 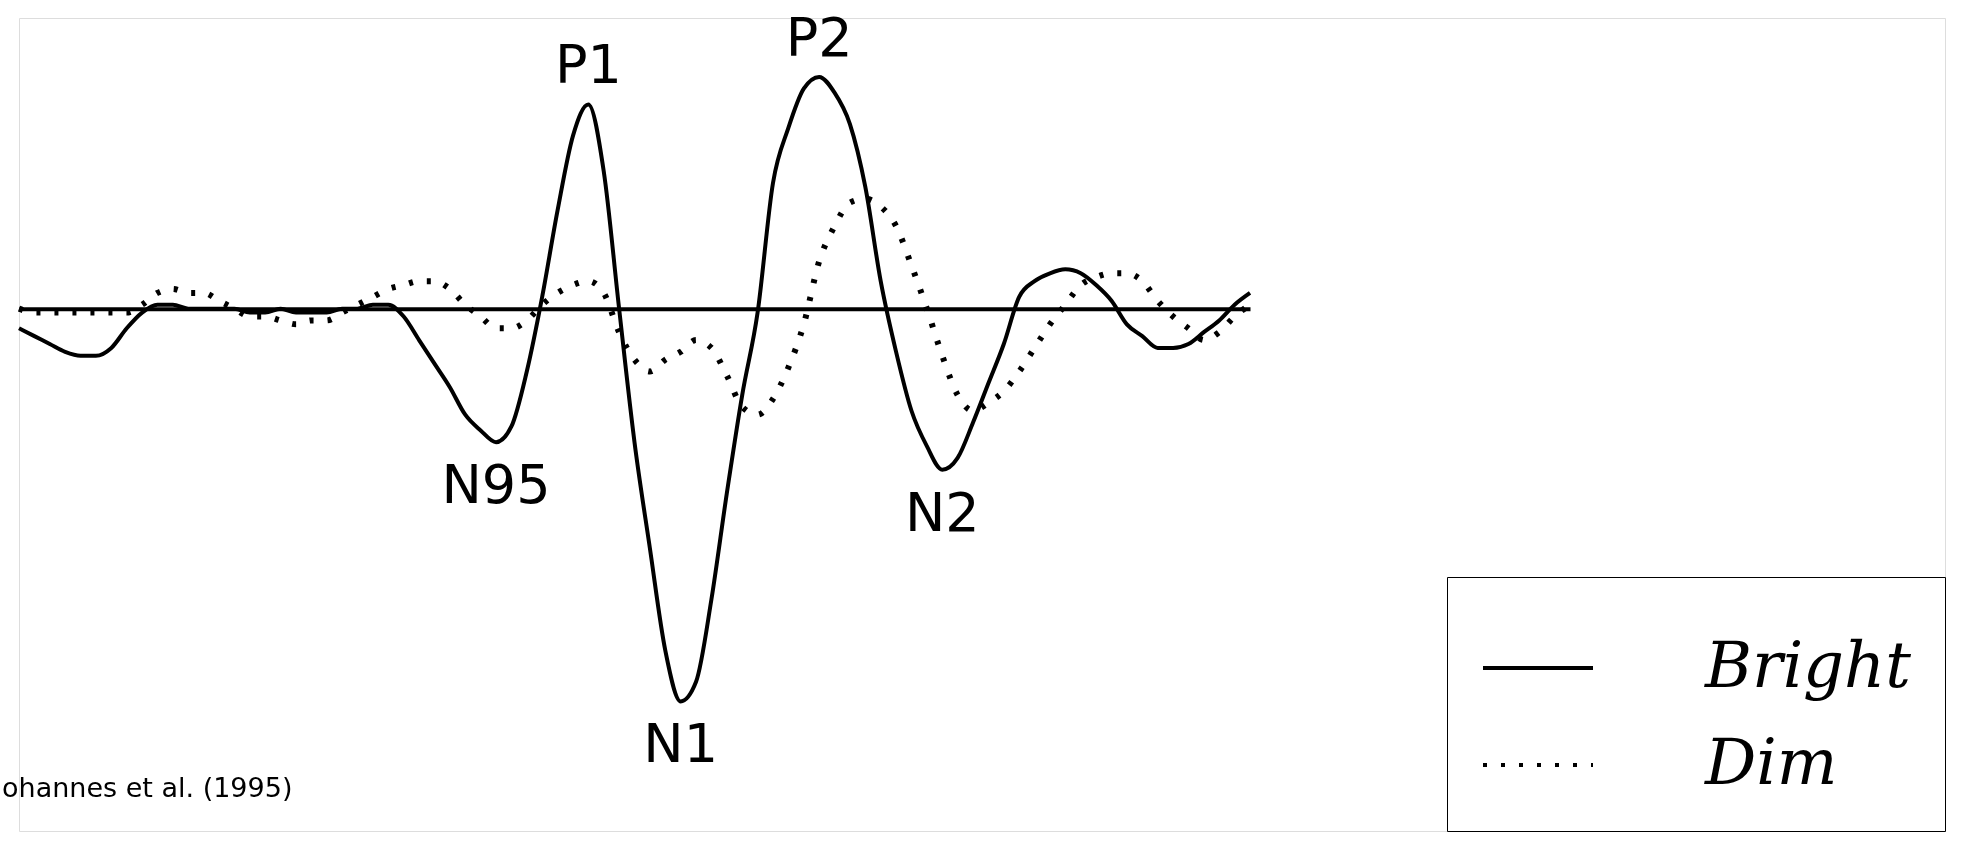 I want to click on legend-label: Bright, so click(x=1808, y=665).